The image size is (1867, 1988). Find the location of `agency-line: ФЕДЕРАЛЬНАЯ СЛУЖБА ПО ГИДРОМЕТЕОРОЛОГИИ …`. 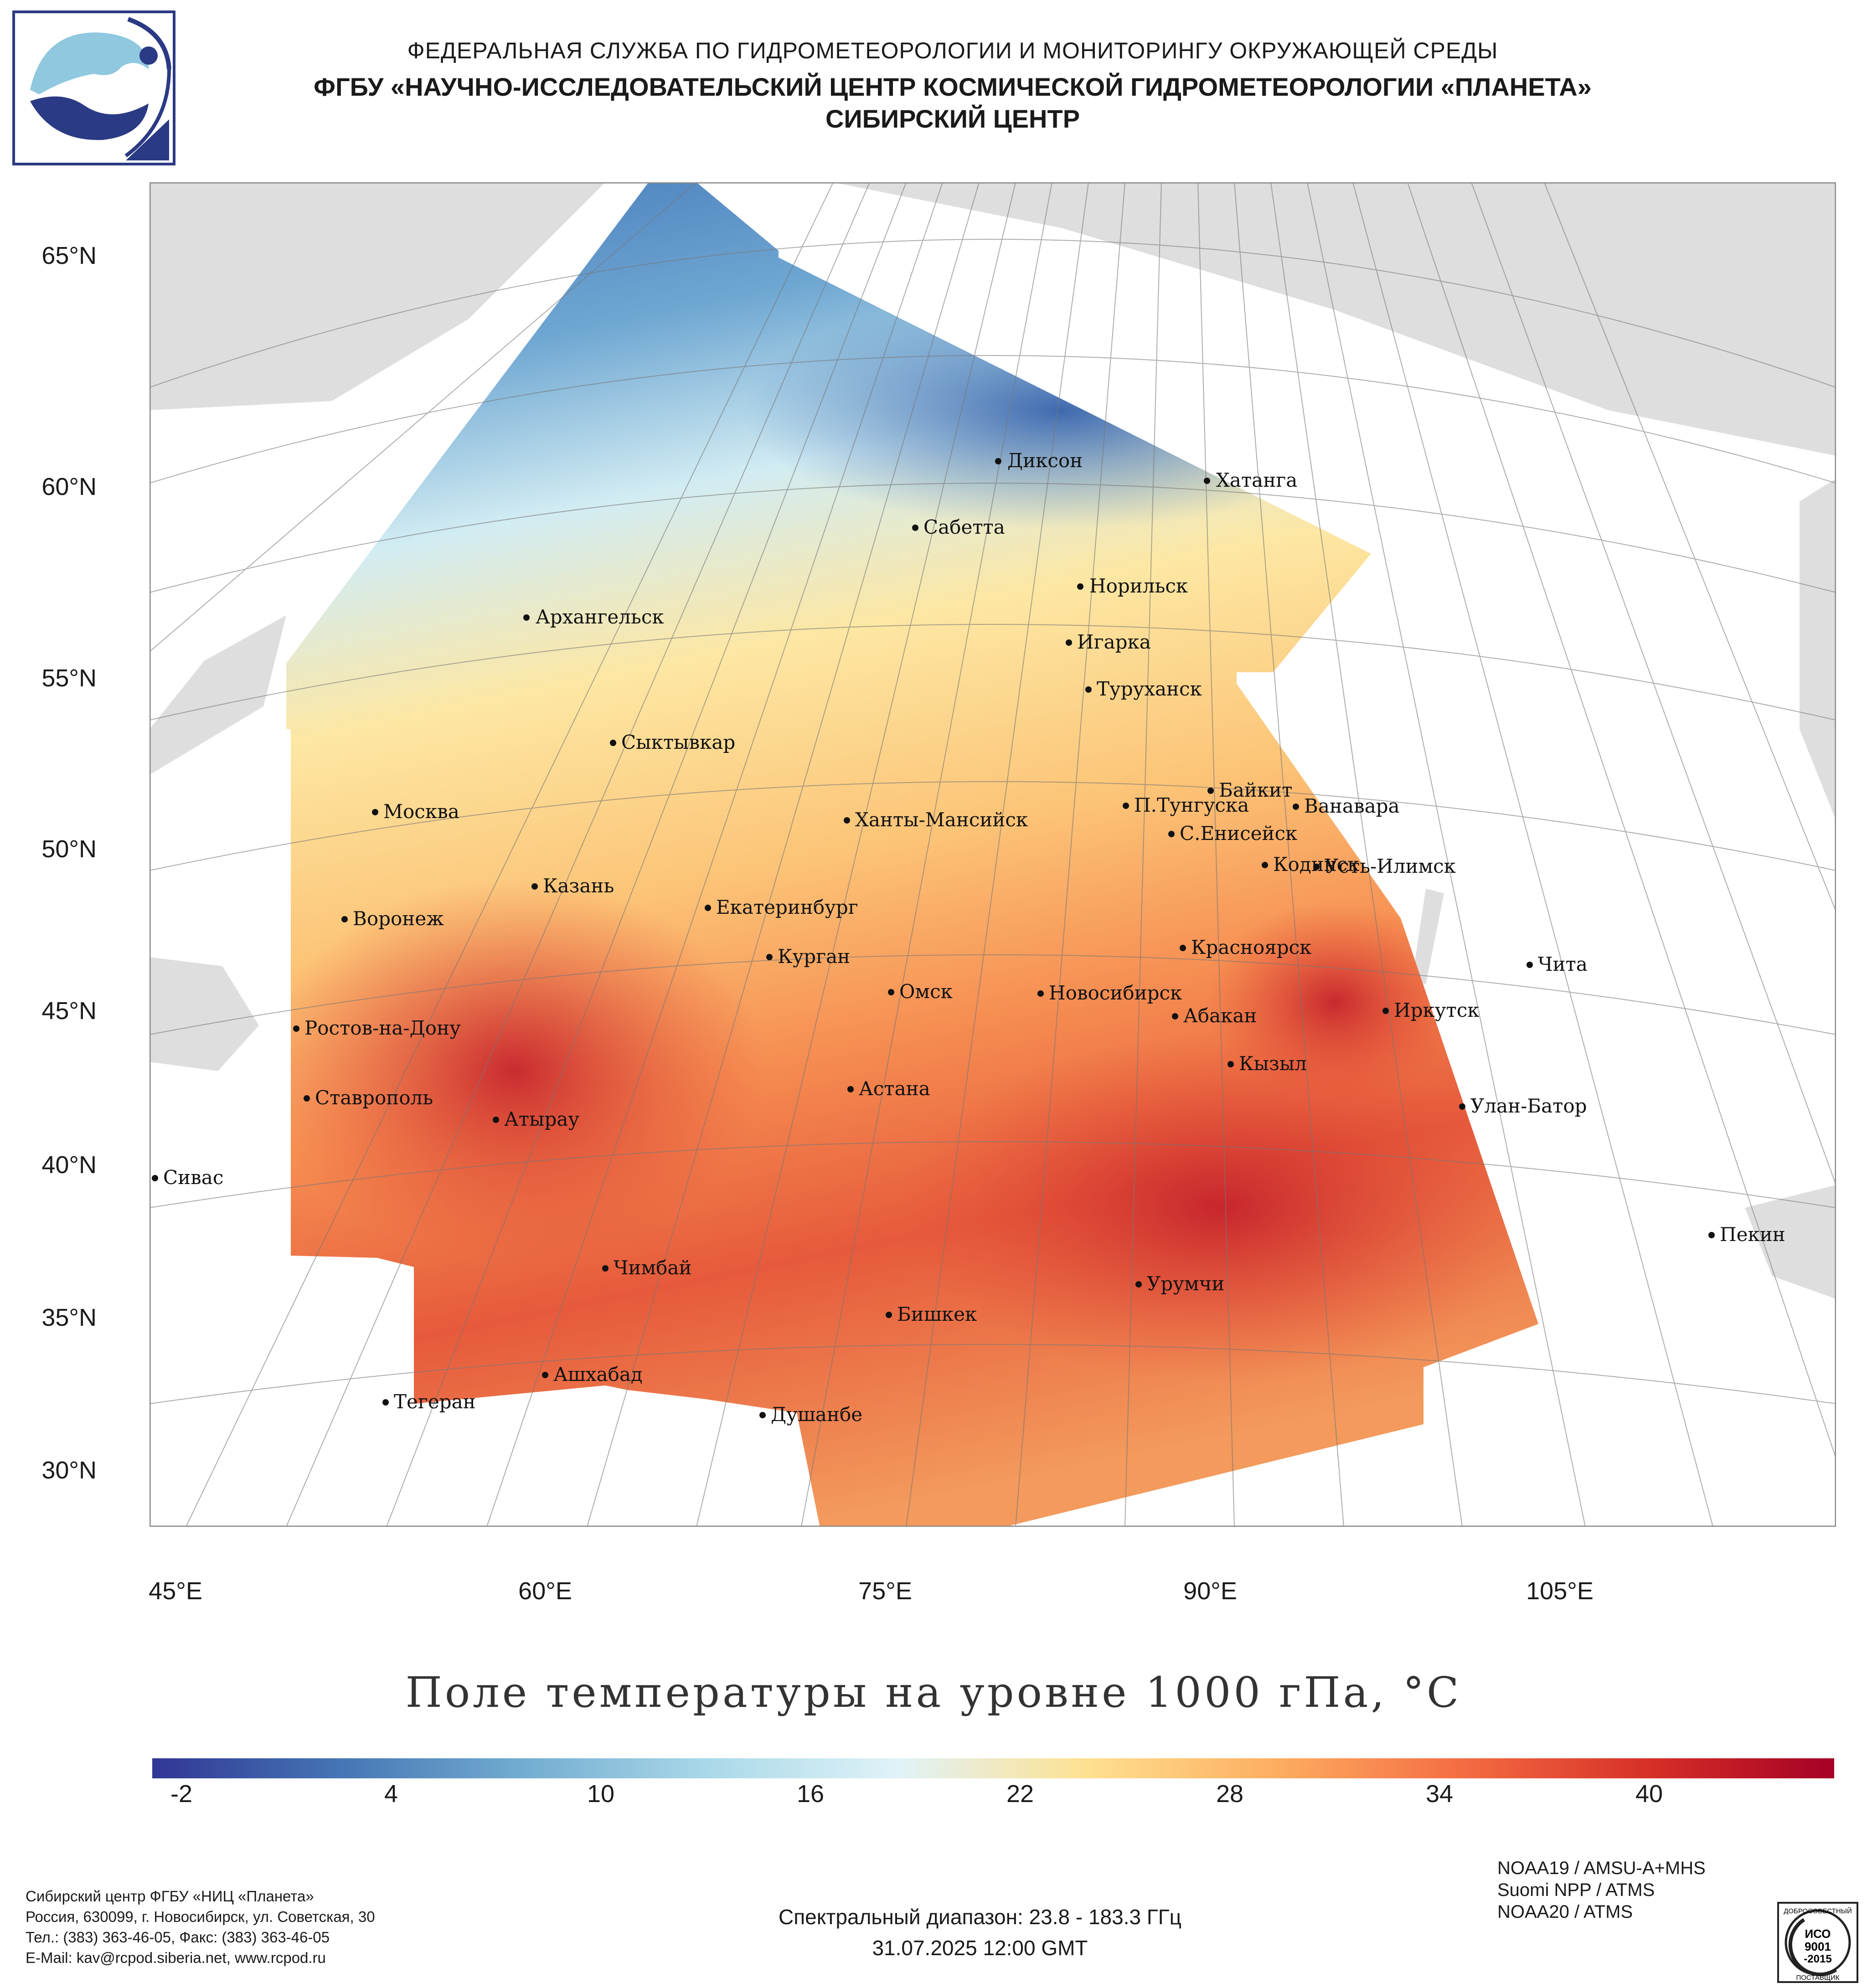

agency-line: ФЕДЕРАЛЬНАЯ СЛУЖБА ПО ГИДРОМЕТЕОРОЛОГИИ … is located at coordinates (952, 51).